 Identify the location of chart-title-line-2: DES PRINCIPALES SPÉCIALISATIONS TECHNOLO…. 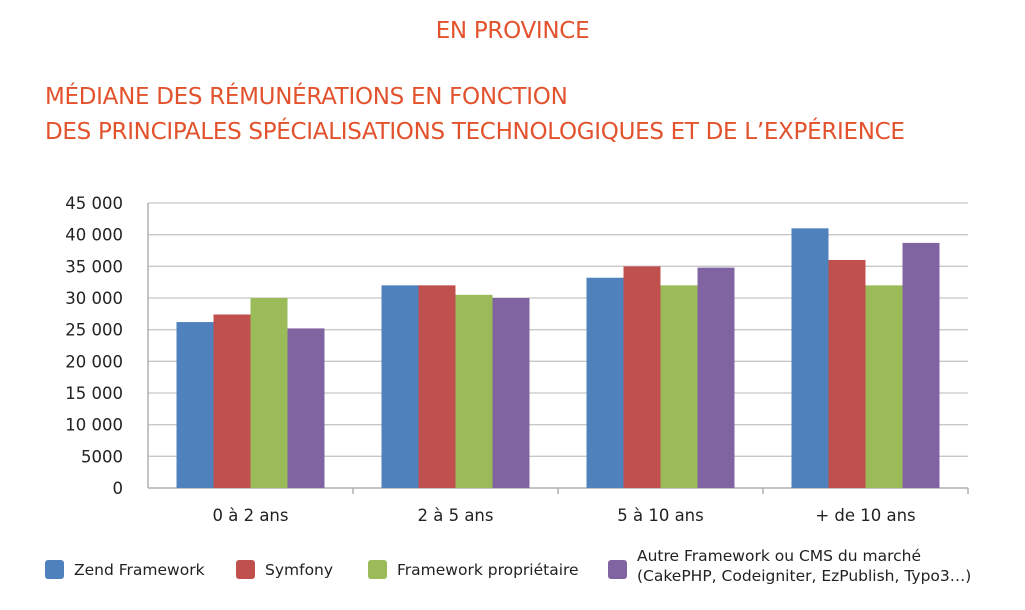
(475, 132).